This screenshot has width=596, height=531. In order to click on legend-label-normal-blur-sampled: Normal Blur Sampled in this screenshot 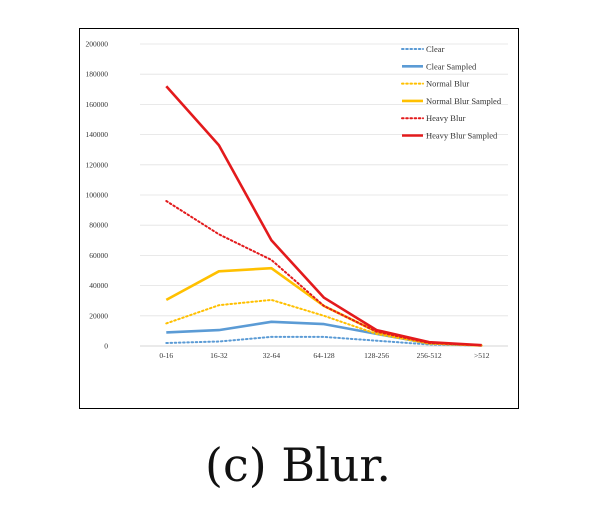, I will do `click(464, 101)`.